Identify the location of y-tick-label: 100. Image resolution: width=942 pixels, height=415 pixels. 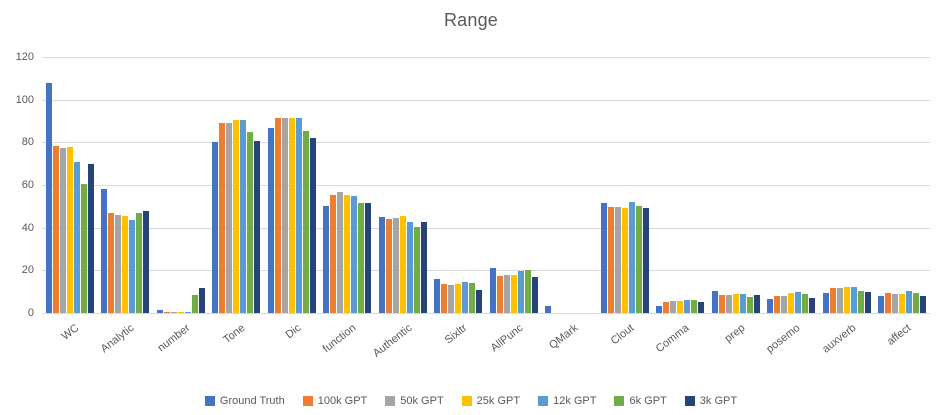
(24, 99).